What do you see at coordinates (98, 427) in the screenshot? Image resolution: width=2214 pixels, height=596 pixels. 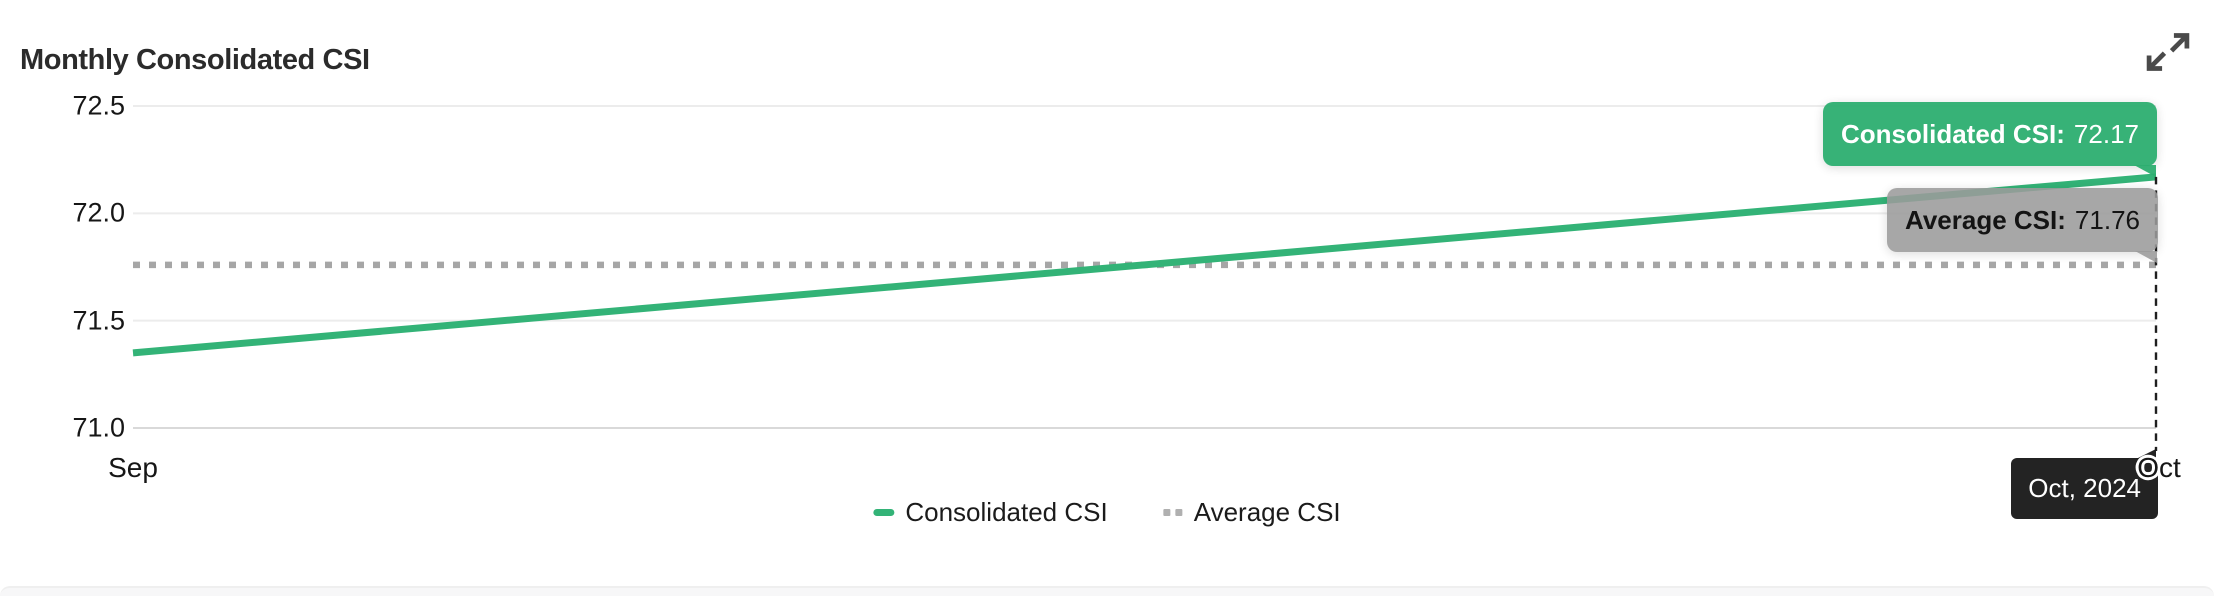 I see `y-tick-label: 71.0` at bounding box center [98, 427].